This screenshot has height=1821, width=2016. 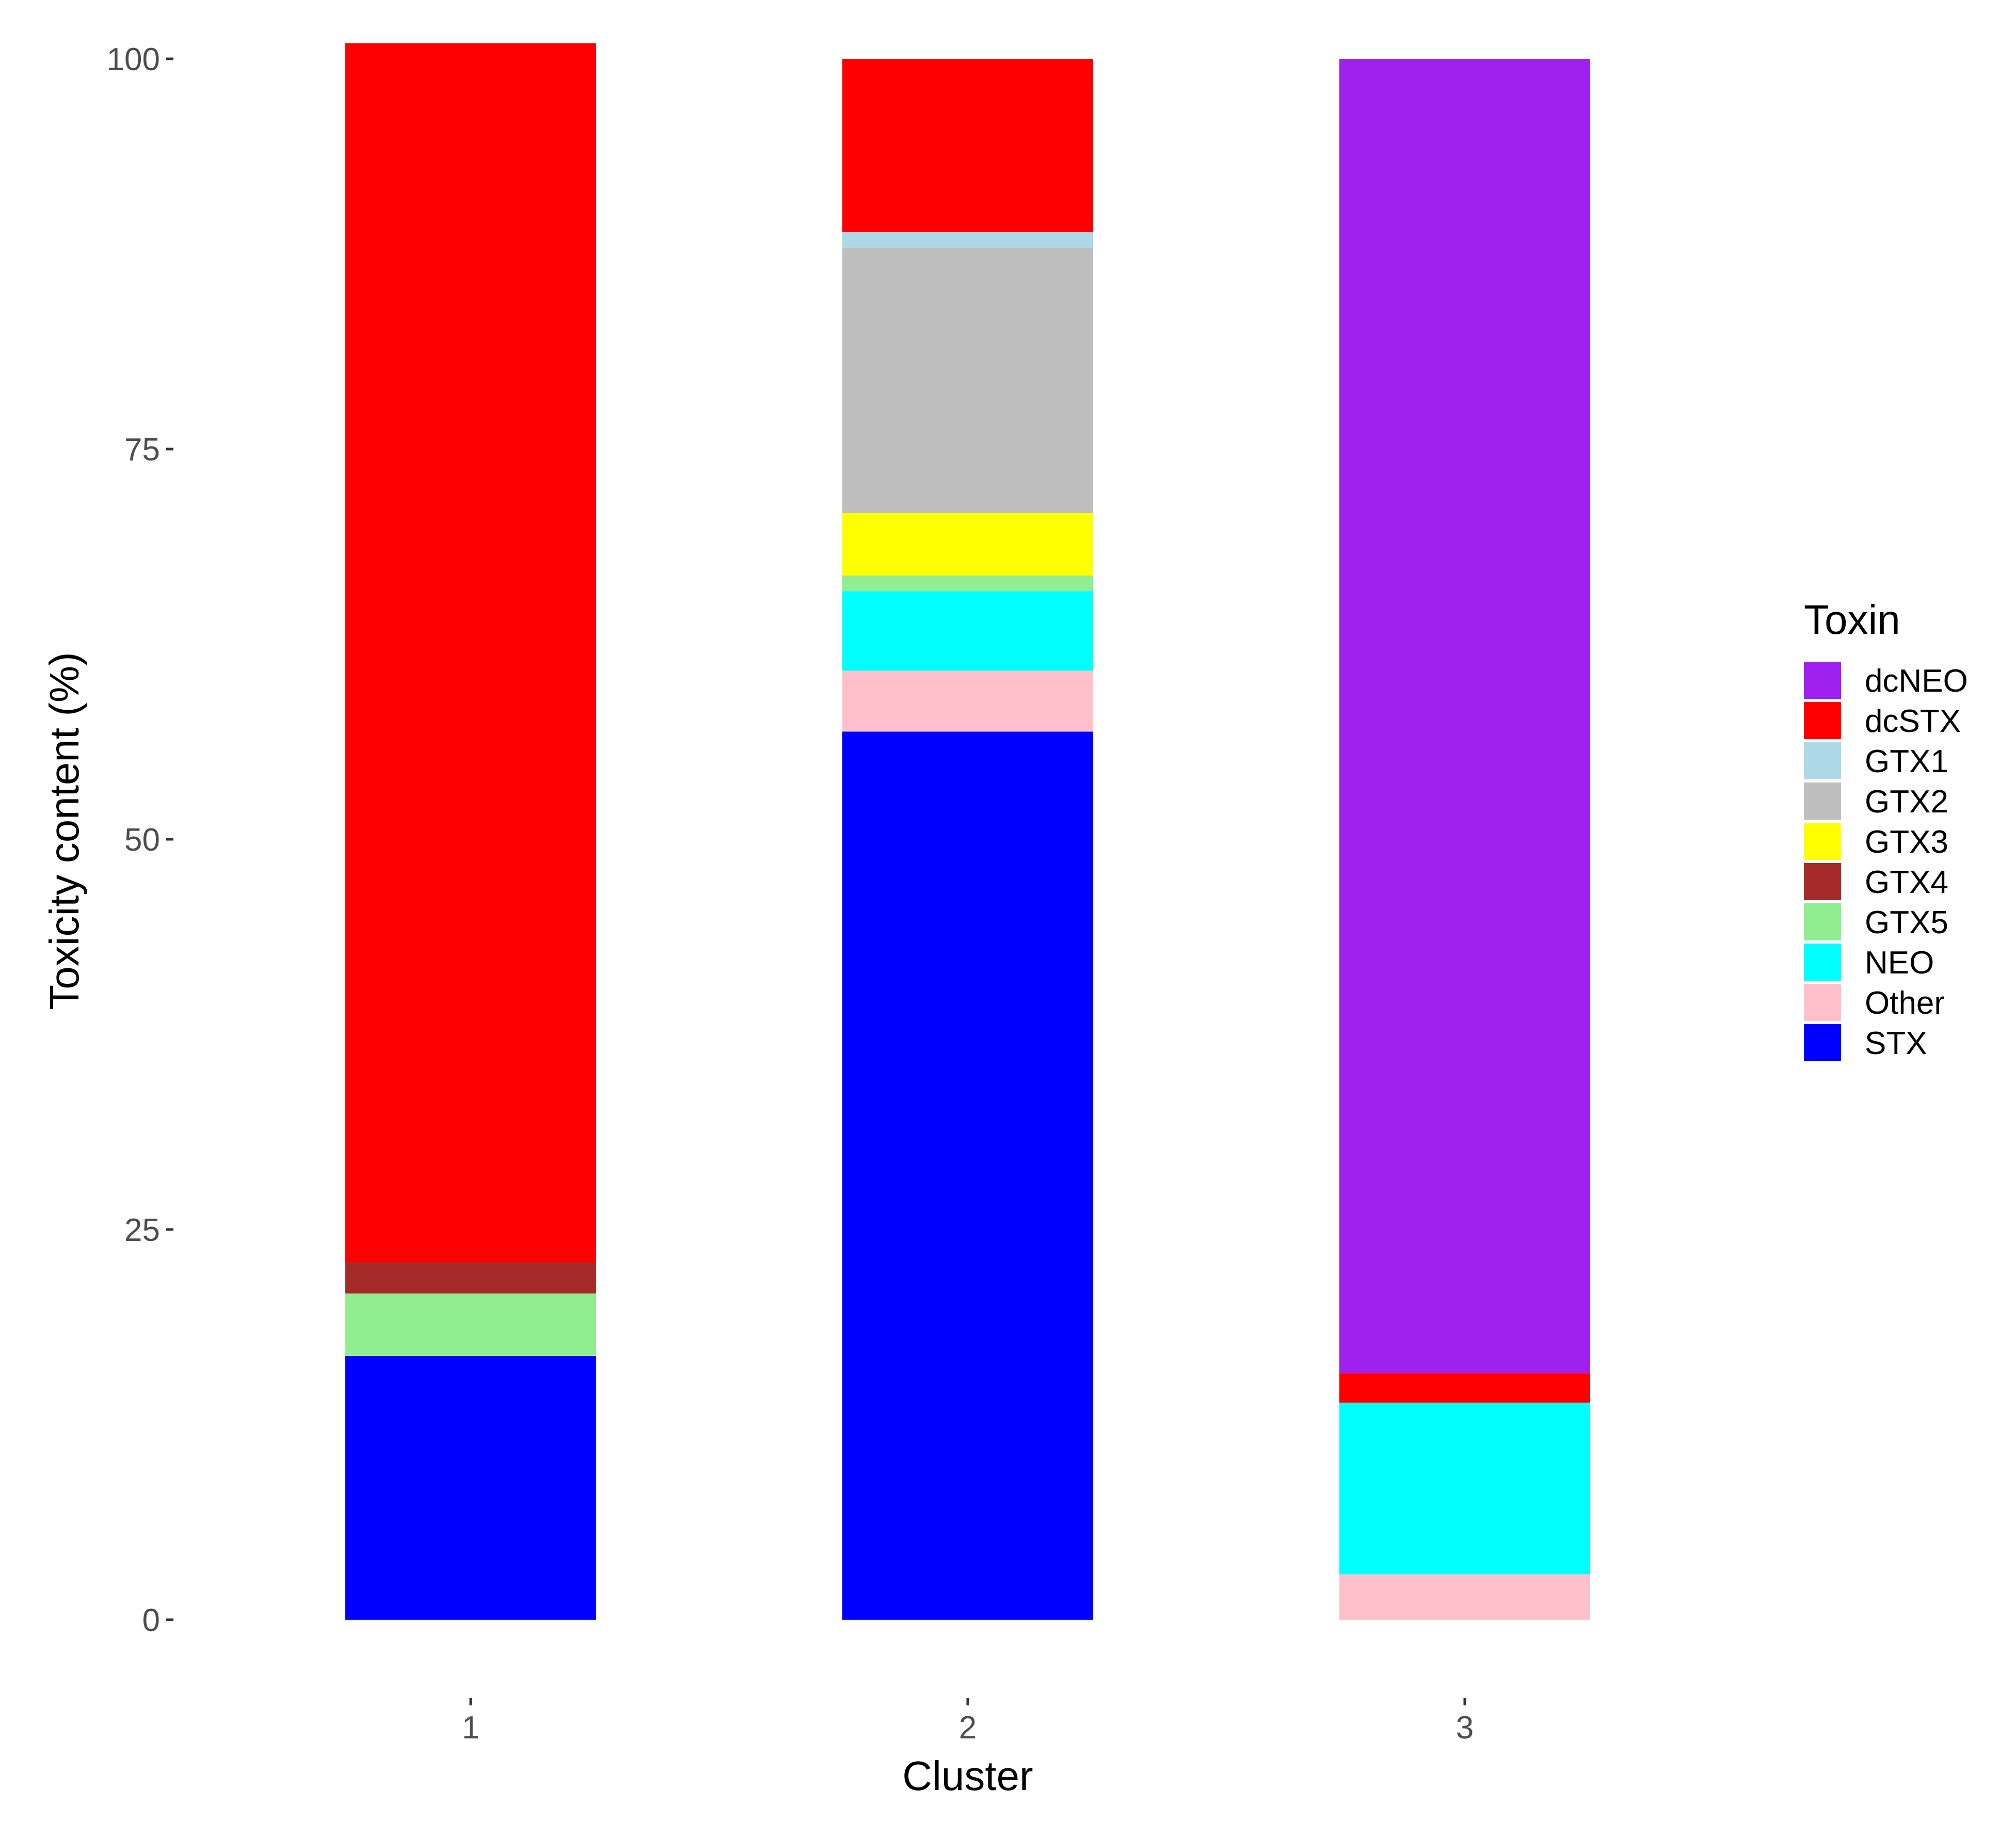 I want to click on y-tick-label: 0, so click(x=151, y=1620).